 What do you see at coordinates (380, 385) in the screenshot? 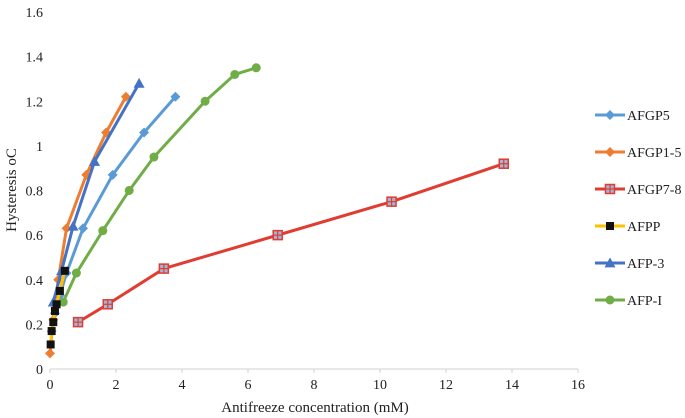
I see `x-tick-label: 10` at bounding box center [380, 385].